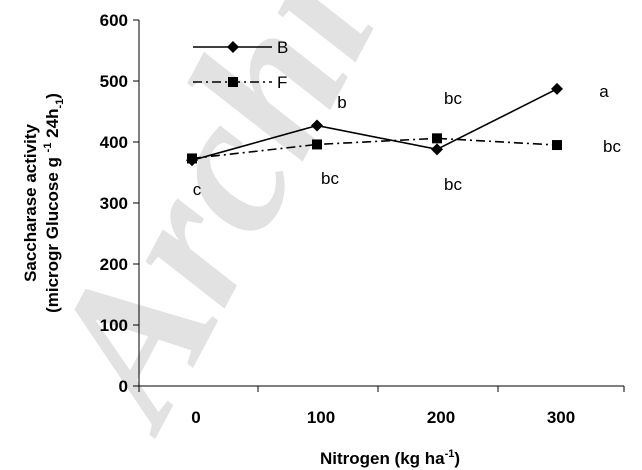 The height and width of the screenshot is (470, 642). What do you see at coordinates (240, 82) in the screenshot?
I see `legend-item-F: F` at bounding box center [240, 82].